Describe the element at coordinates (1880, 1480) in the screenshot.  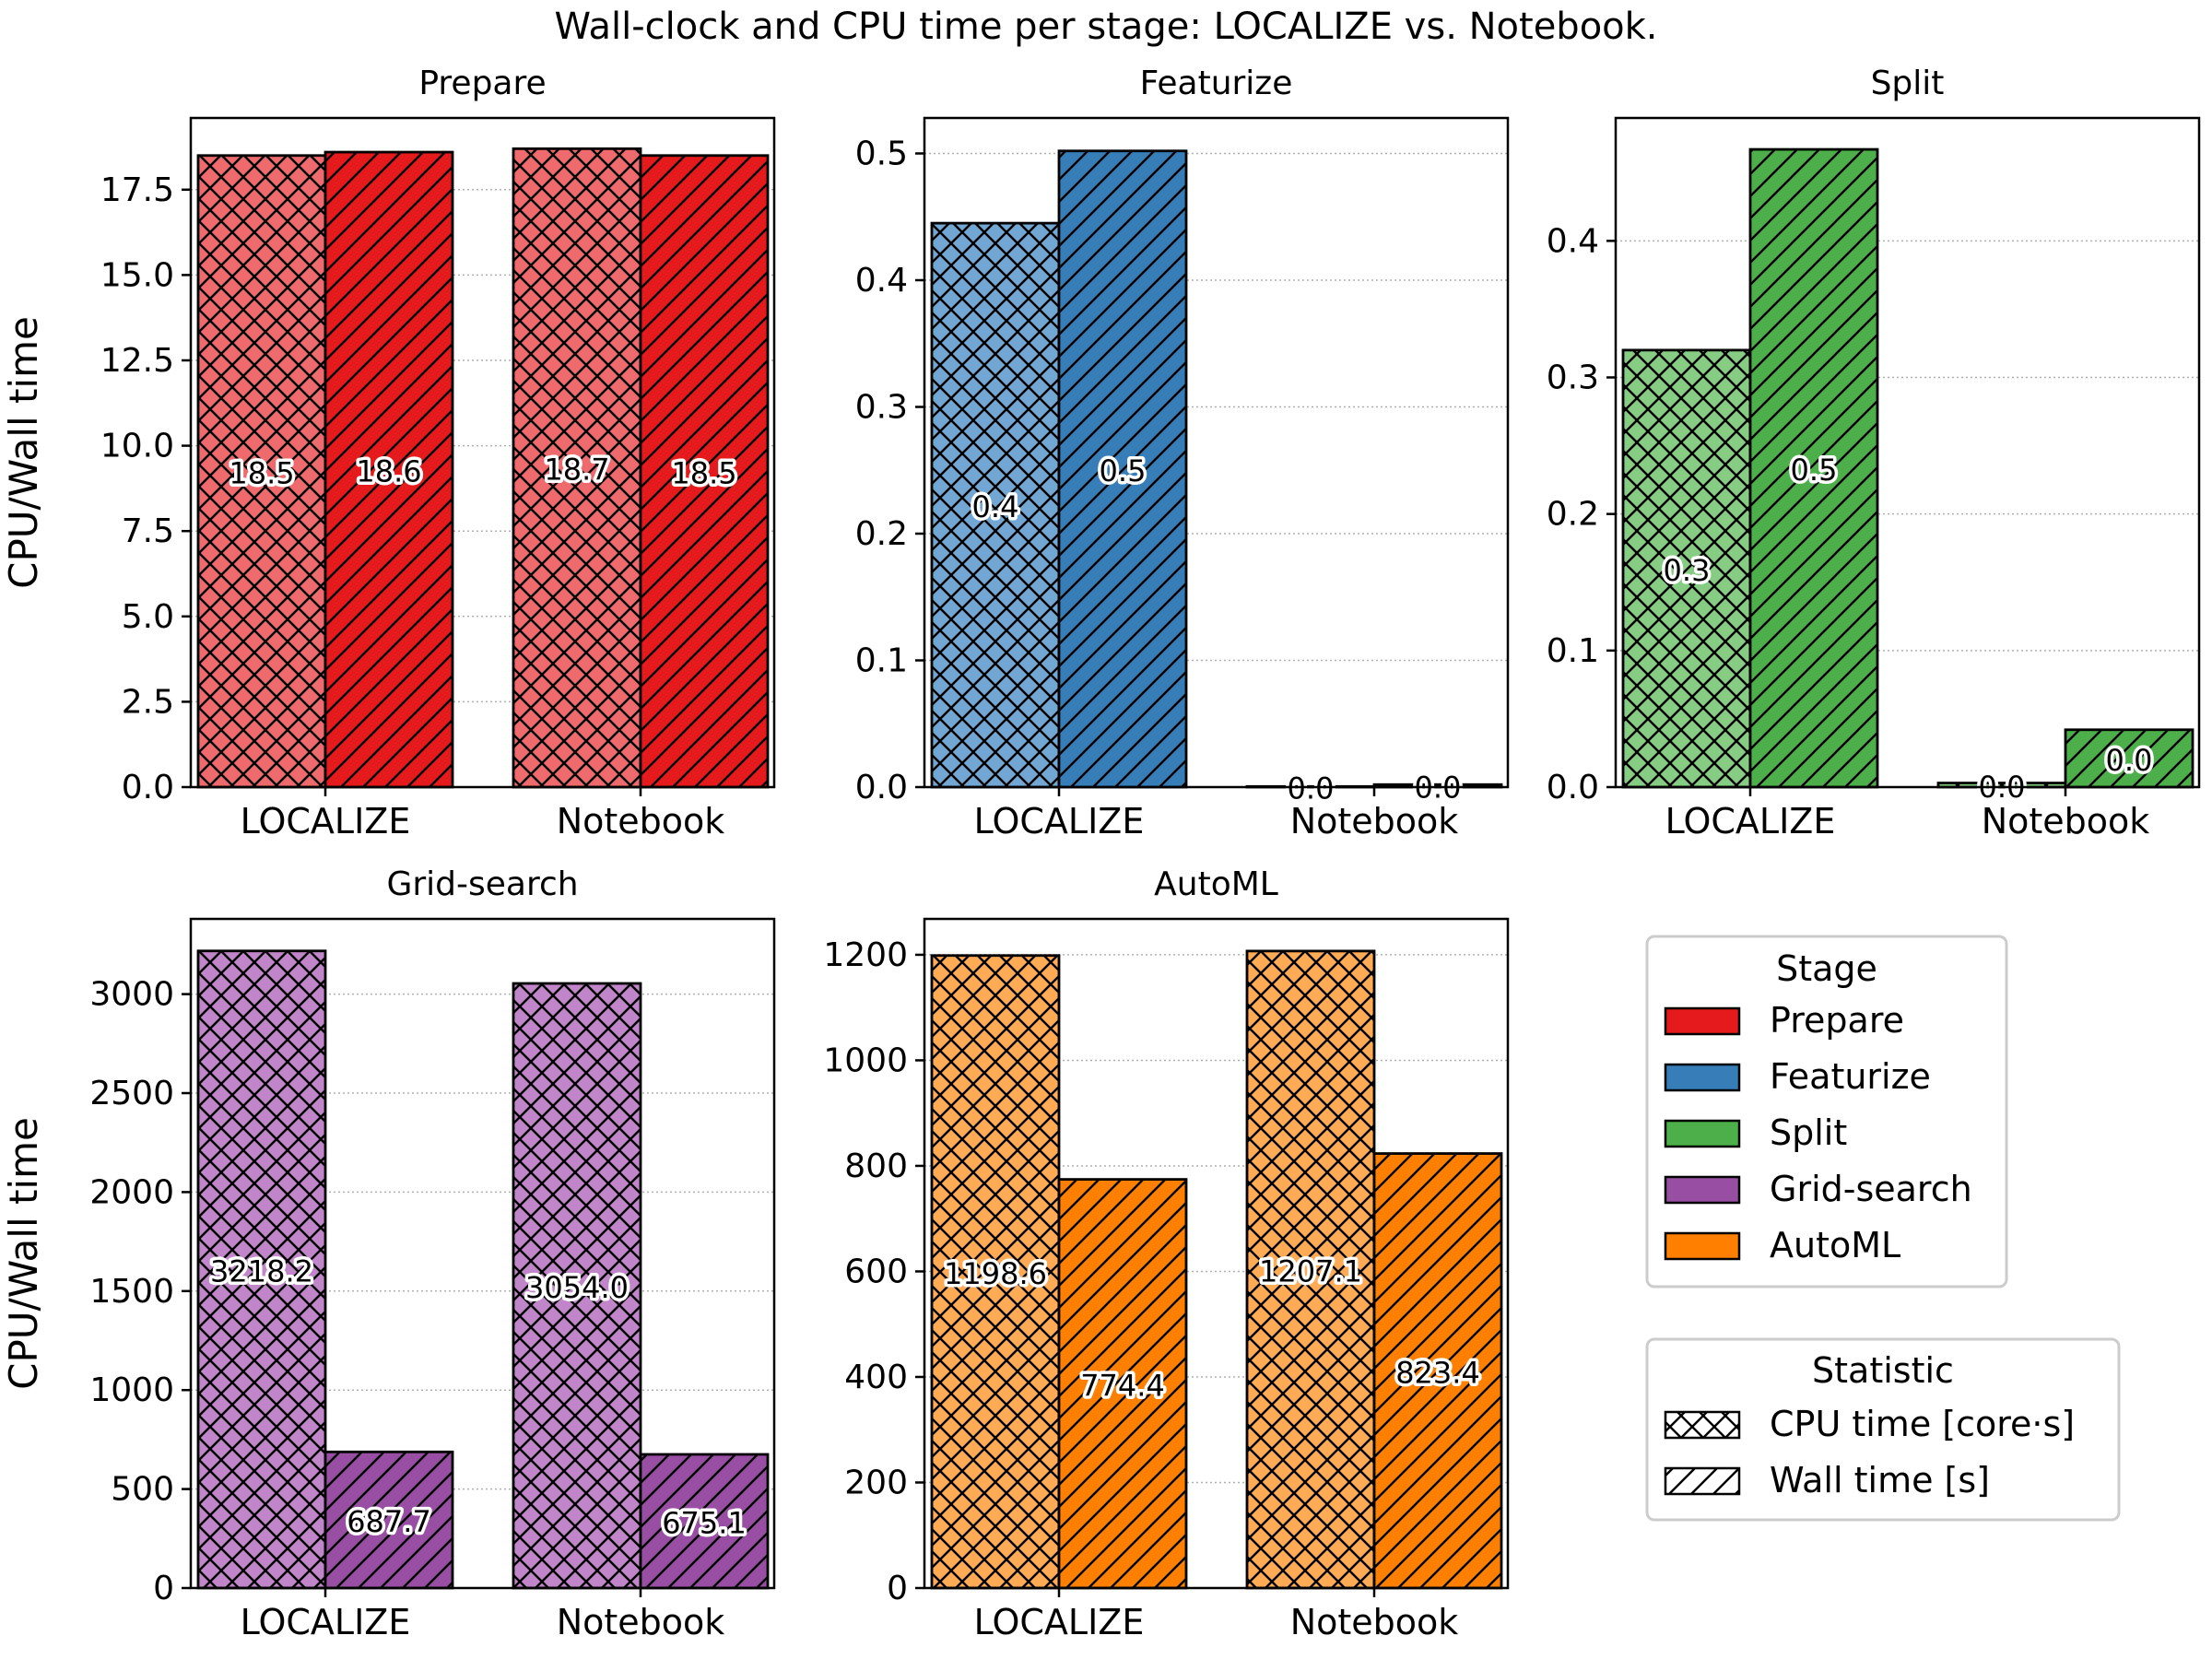
I see `legend-label-diag: Wall time [s]` at that location.